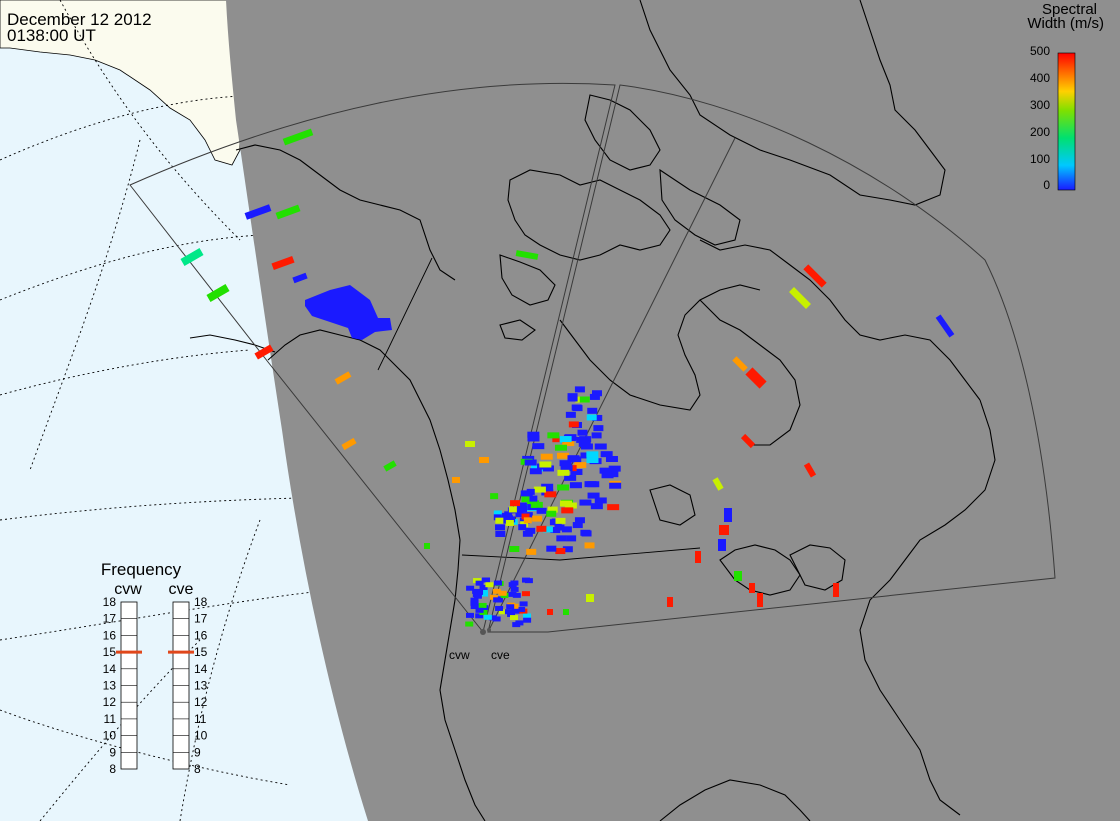  I want to click on colorbar-title-2: Width (m/s), so click(1065, 23).